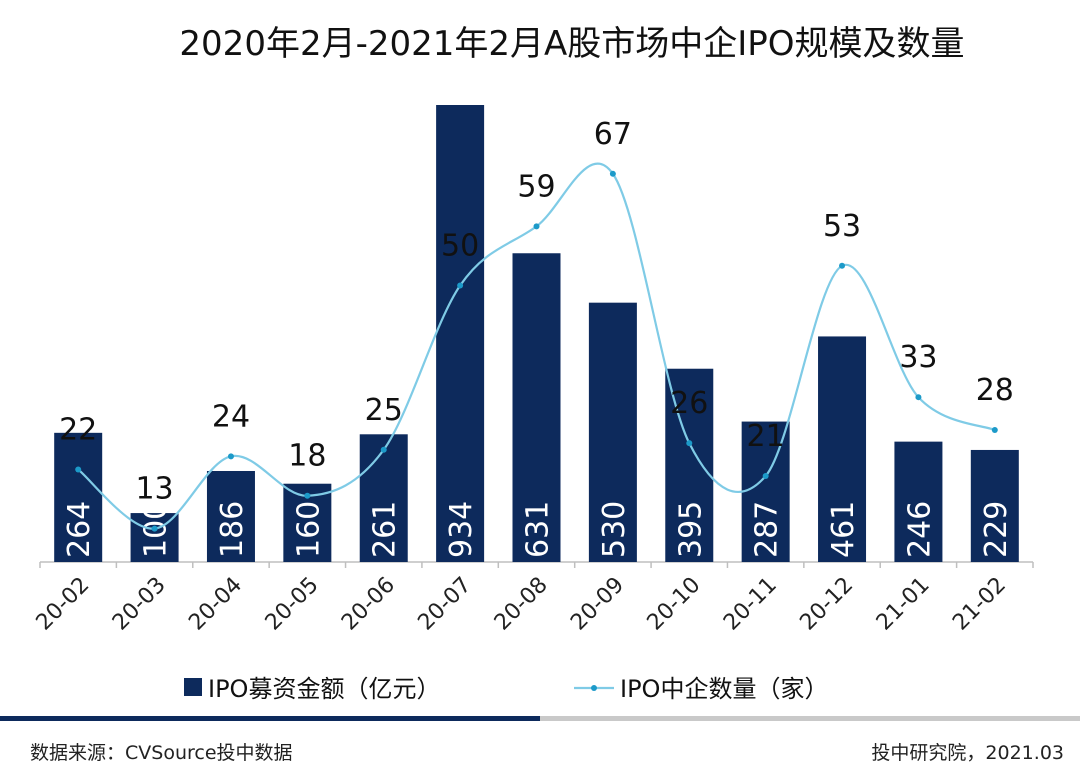 Image resolution: width=1080 pixels, height=779 pixels. What do you see at coordinates (967, 753) in the screenshot?
I see `credit-line: 投中研究院，2021.03` at bounding box center [967, 753].